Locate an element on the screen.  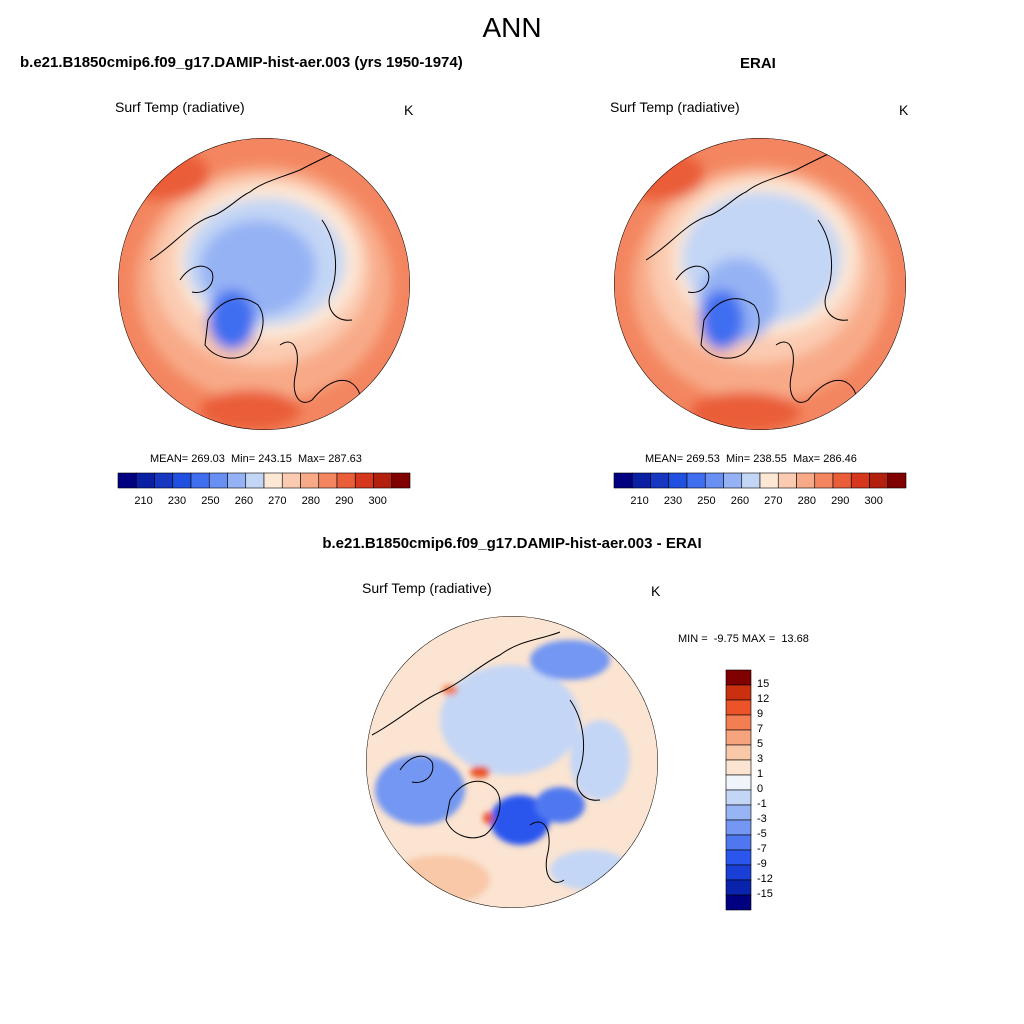
colorbar-tick-label: -15 is located at coordinates (765, 894).